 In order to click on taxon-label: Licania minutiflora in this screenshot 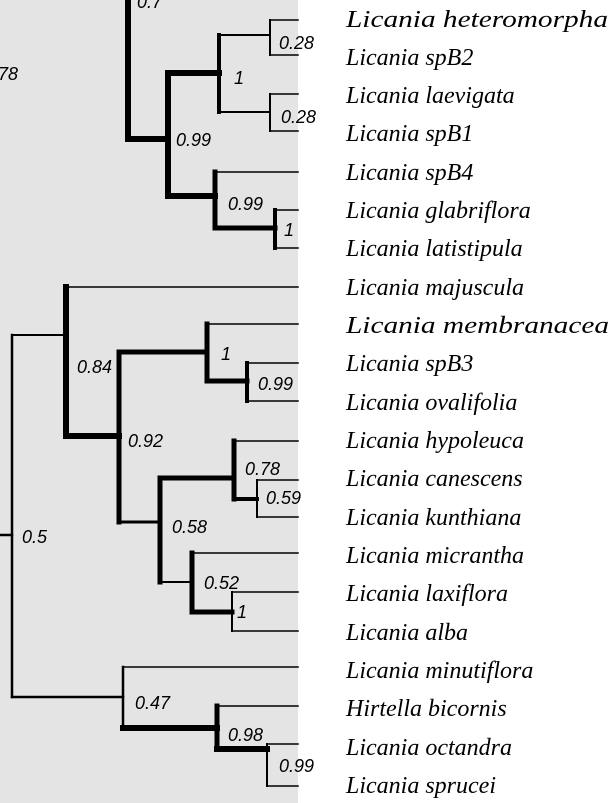, I will do `click(439, 671)`.